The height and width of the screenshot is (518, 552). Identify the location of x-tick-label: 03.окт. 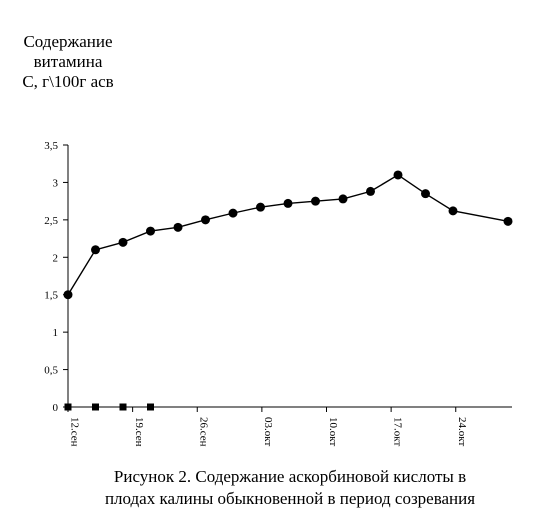
(268, 431).